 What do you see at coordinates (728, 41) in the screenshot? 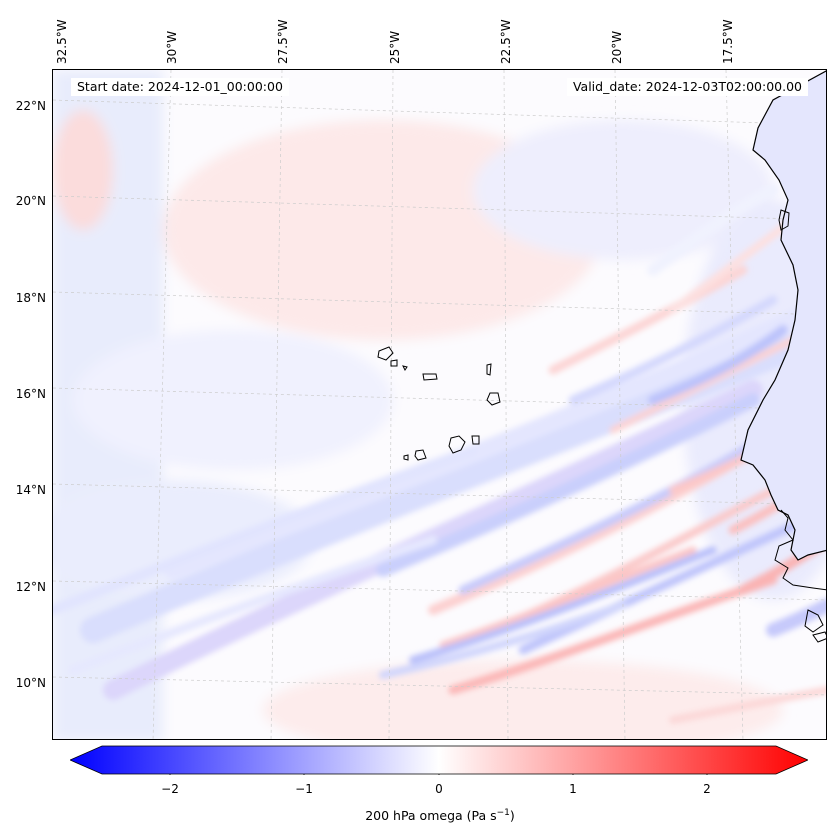
I see `lon-label-17-5w: 17.5°W` at bounding box center [728, 41].